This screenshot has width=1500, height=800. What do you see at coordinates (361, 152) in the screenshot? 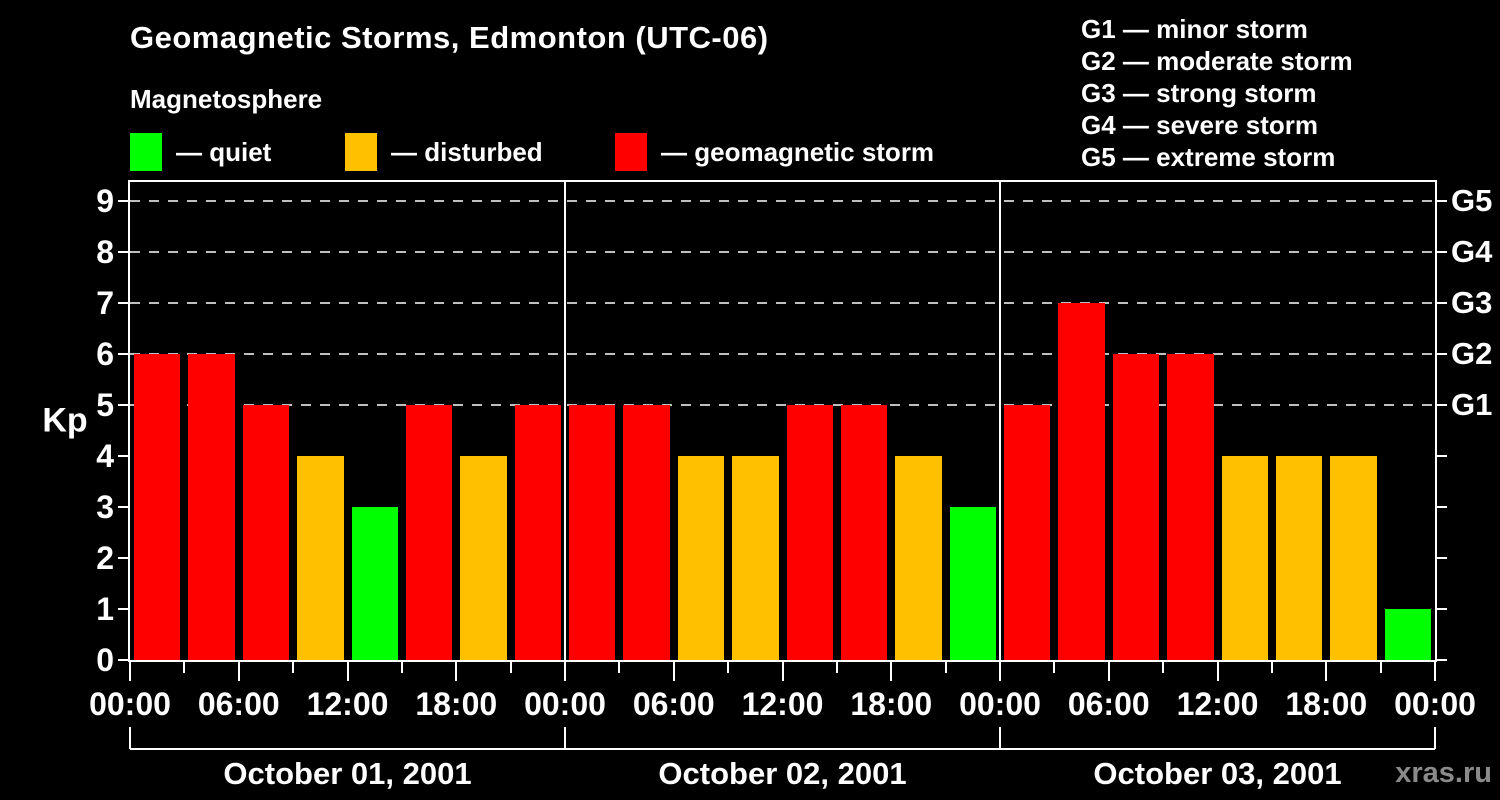
I see `legend-swatch-disturbed` at bounding box center [361, 152].